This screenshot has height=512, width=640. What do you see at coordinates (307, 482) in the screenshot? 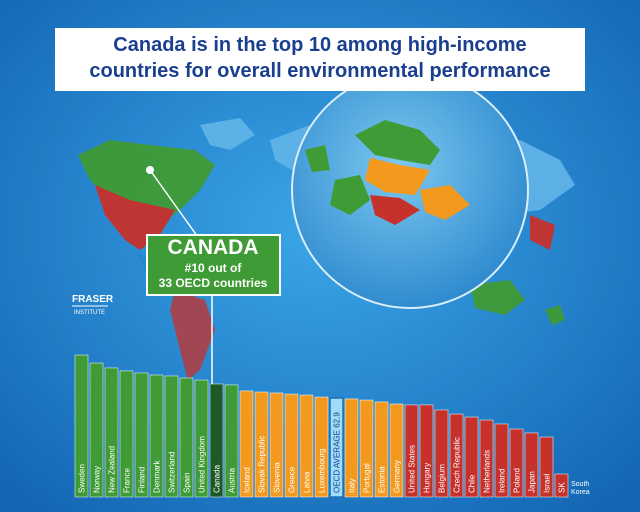
I see `bar-label: Latvia` at bounding box center [307, 482].